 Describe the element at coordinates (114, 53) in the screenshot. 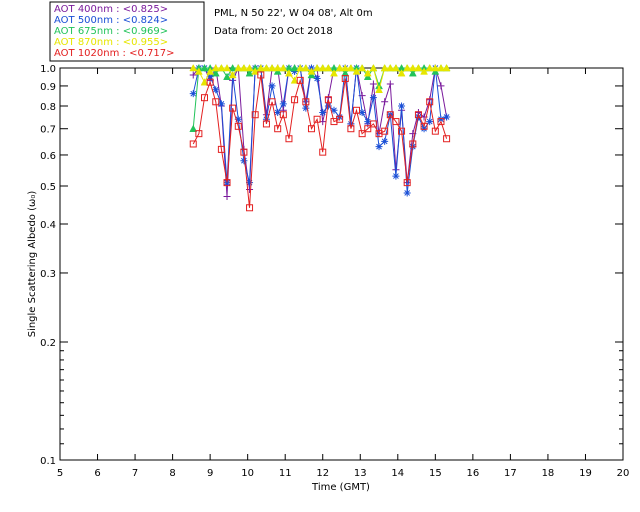

I see `legend-entry-1020: AOT 1020nm : <0.717>` at that location.